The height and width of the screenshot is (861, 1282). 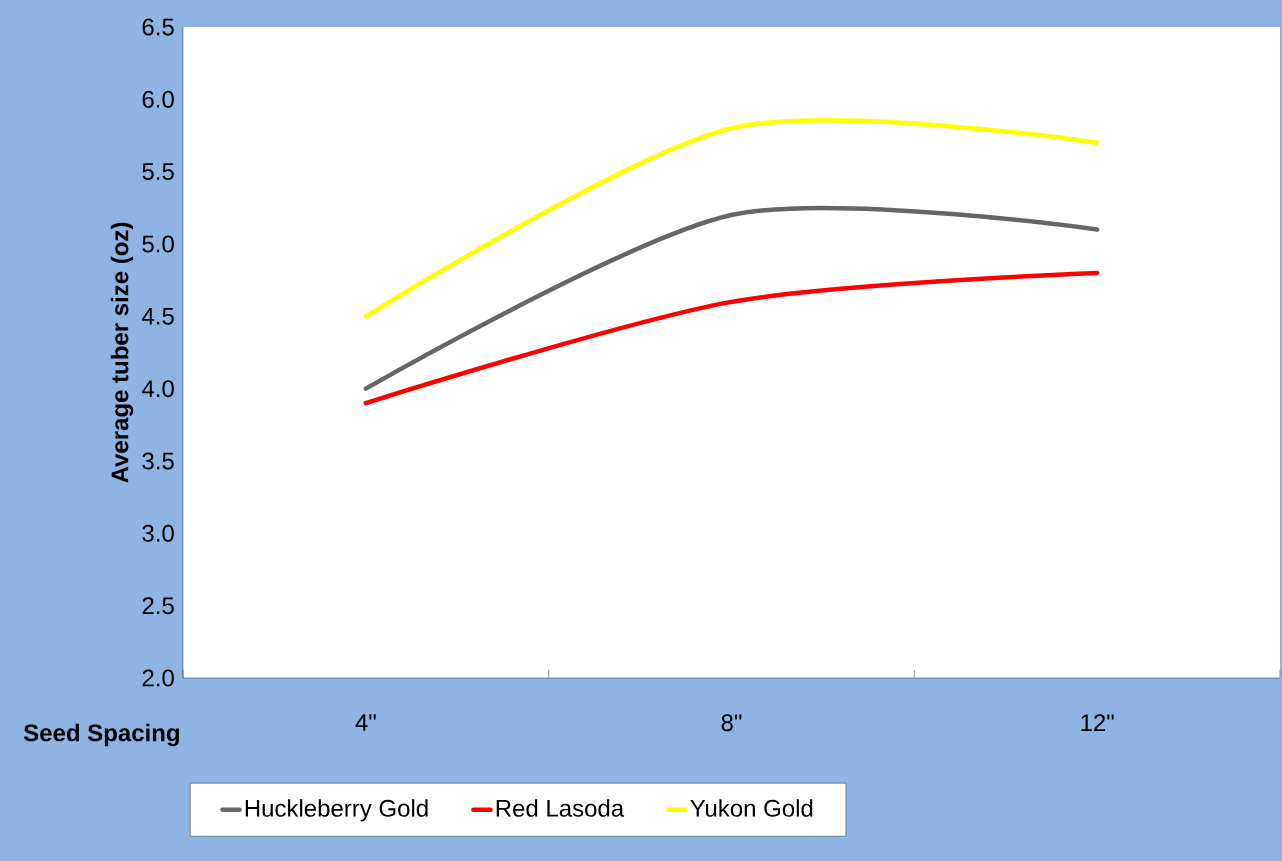 I want to click on y-tick-label: 5.5, so click(x=158, y=172).